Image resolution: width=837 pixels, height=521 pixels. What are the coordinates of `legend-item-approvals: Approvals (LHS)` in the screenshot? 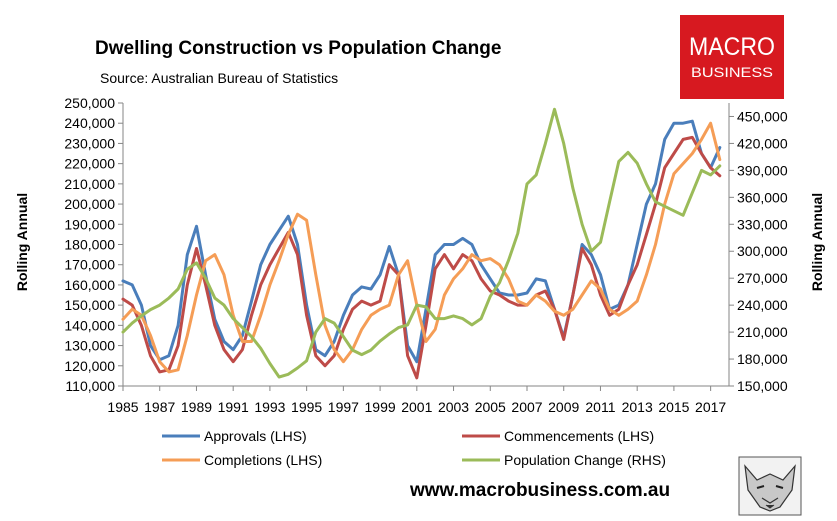 It's located at (234, 436).